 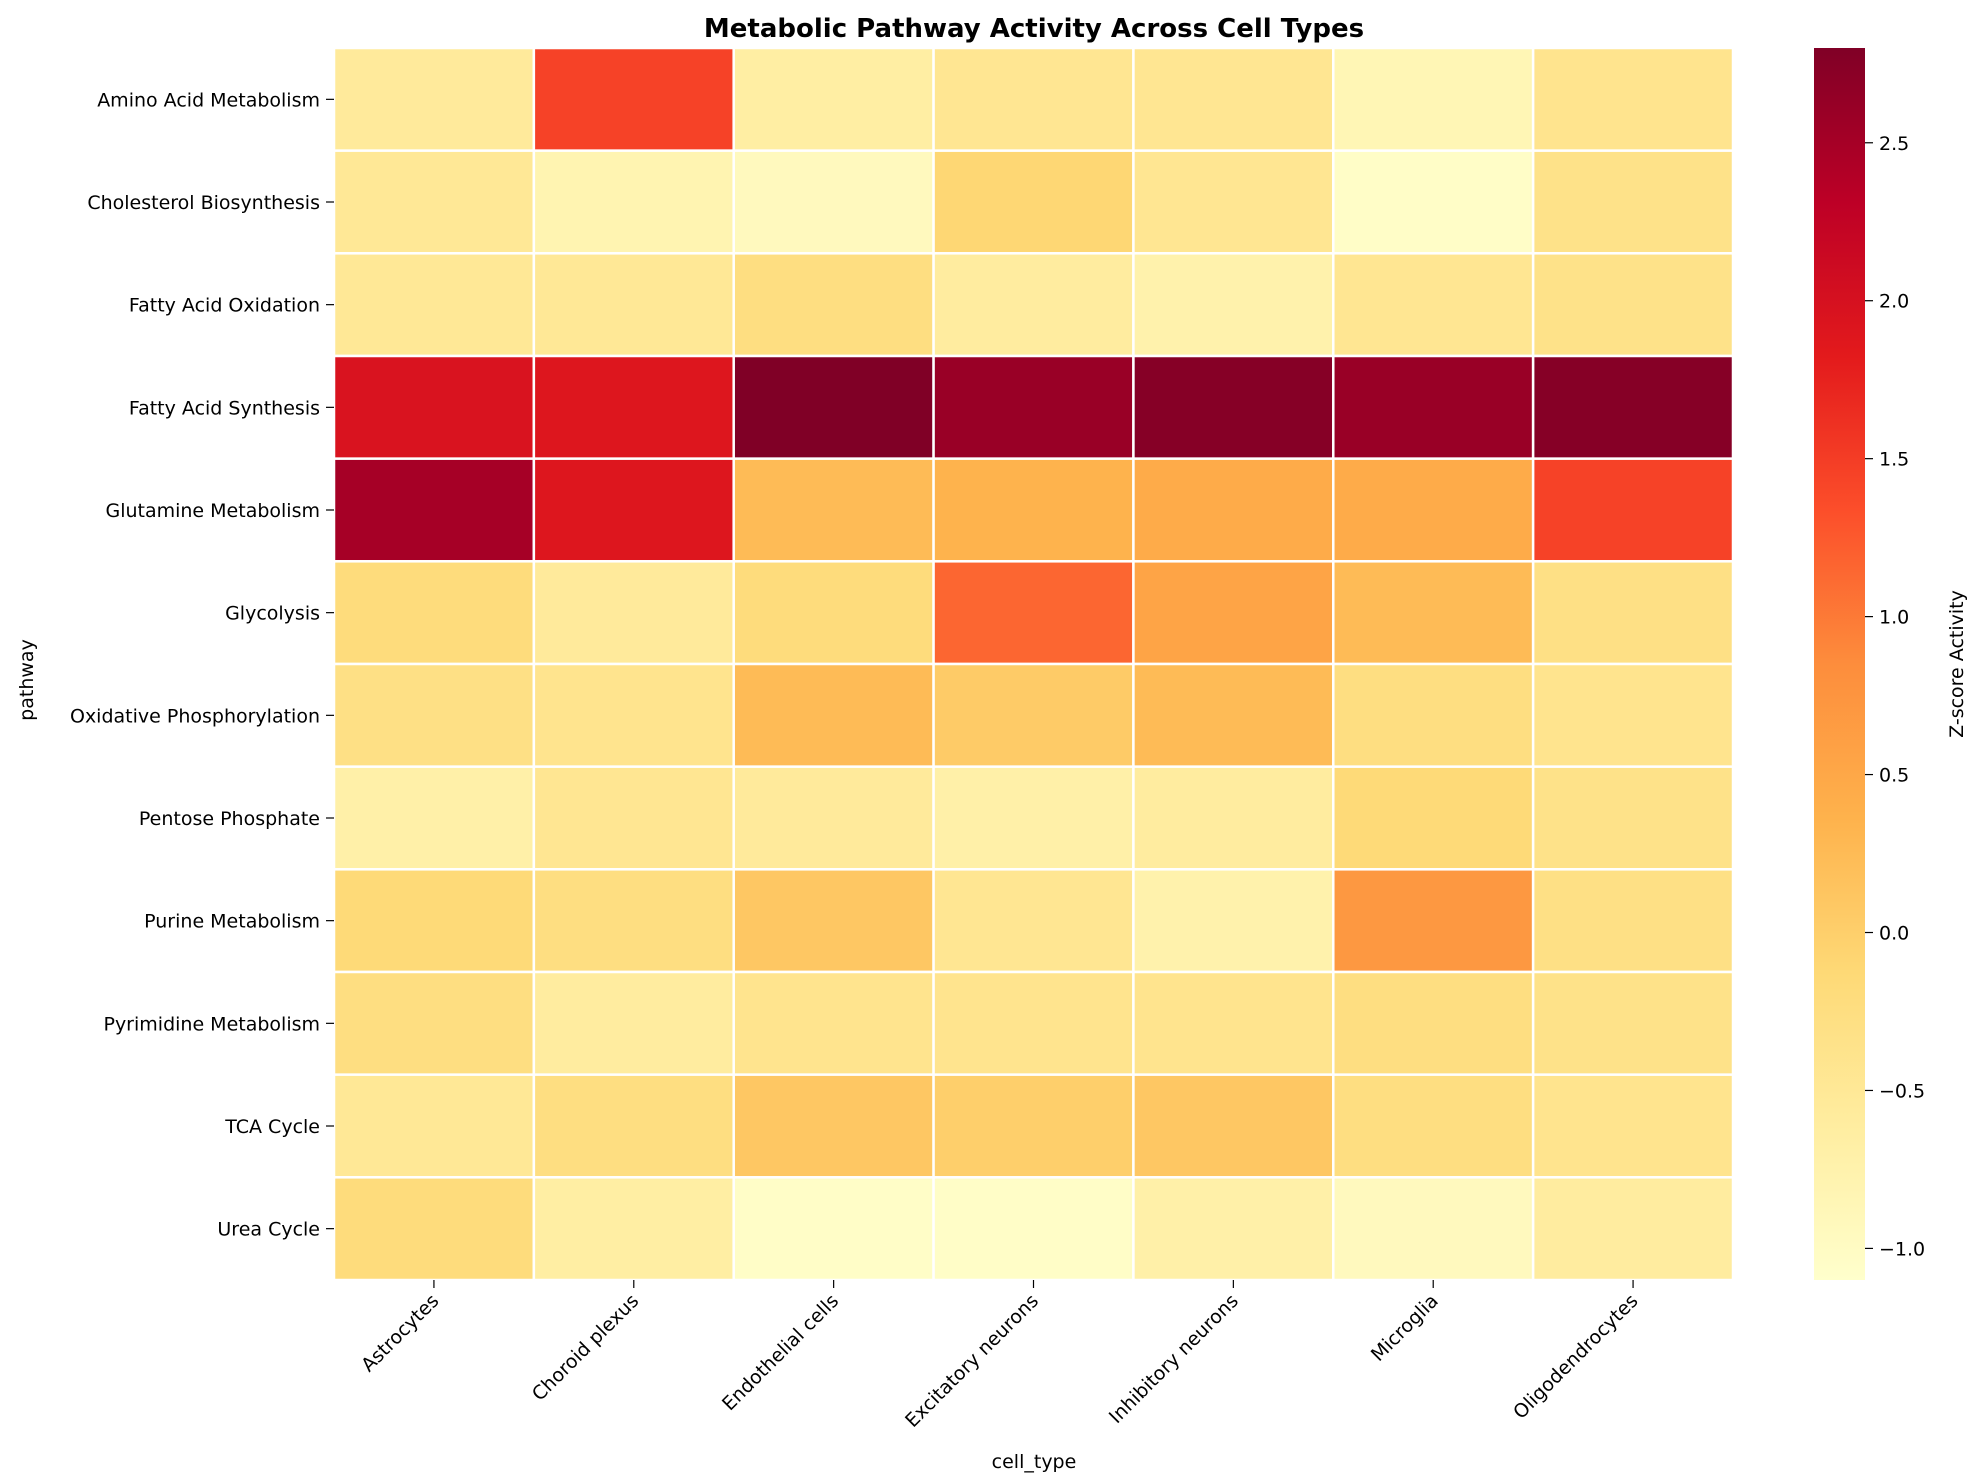 I want to click on x-tick-label: Oligodendrocytes, so click(x=1576, y=1357).